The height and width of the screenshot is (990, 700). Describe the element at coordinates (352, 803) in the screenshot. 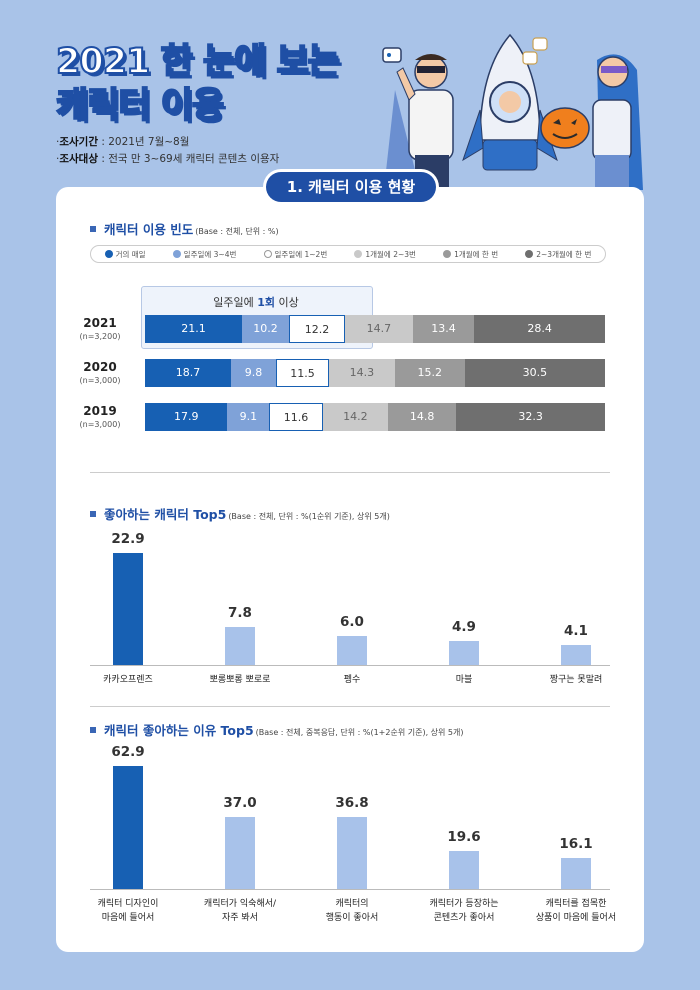

I see `bar-value-label: 36.8` at that location.